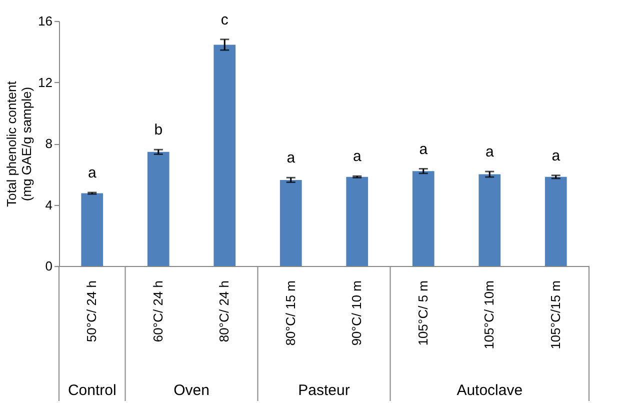 The image size is (642, 403). I want to click on x-tick-label: 105°C/ 5 m, so click(422, 313).